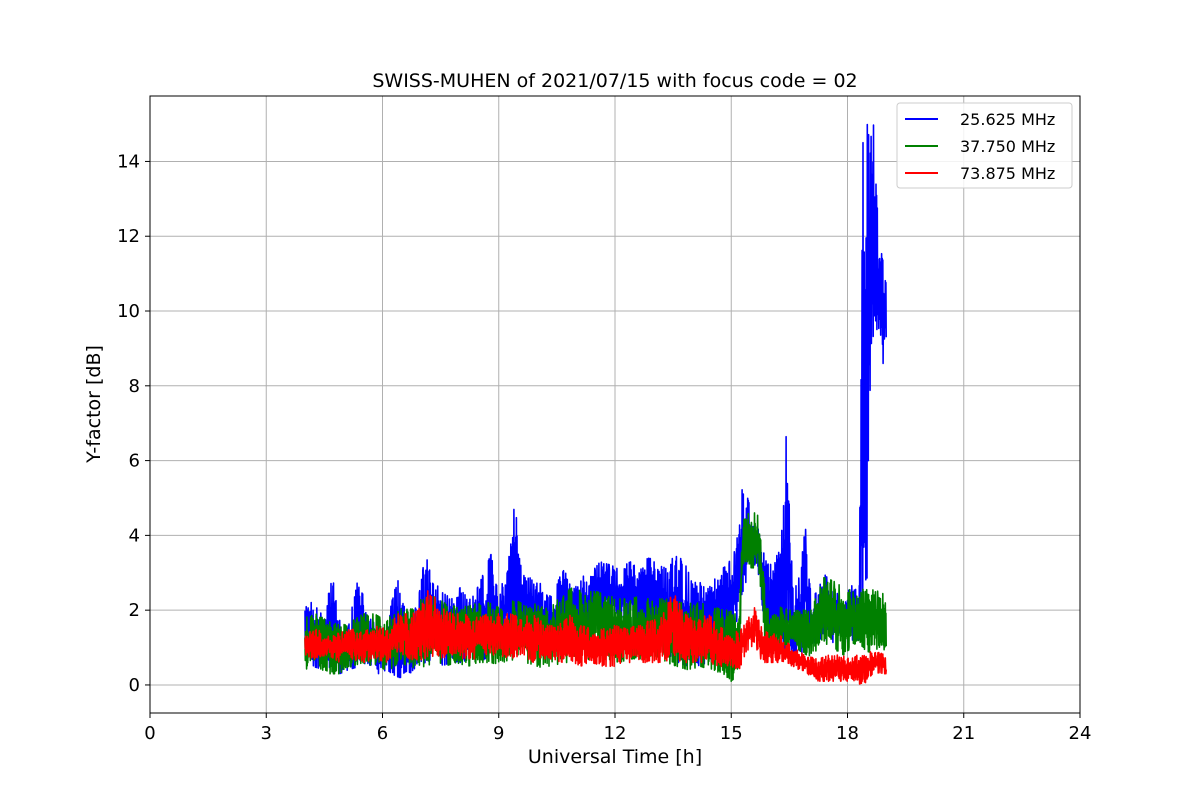 The height and width of the screenshot is (800, 1200). Describe the element at coordinates (134, 386) in the screenshot. I see `y-tick-label: 8` at that location.